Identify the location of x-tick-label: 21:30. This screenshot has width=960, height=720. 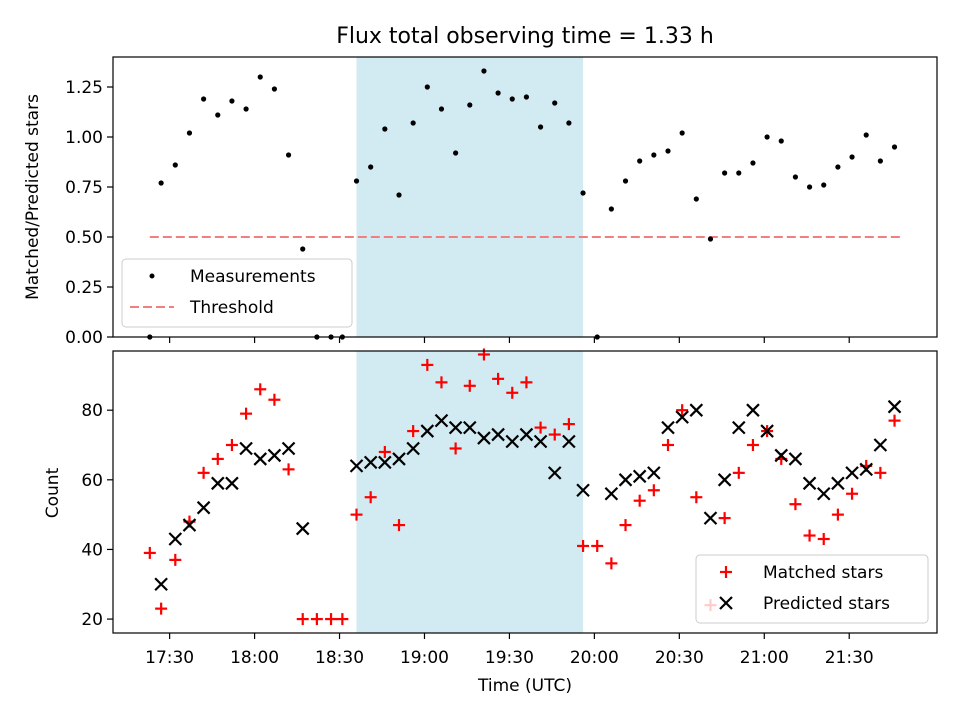
(849, 658).